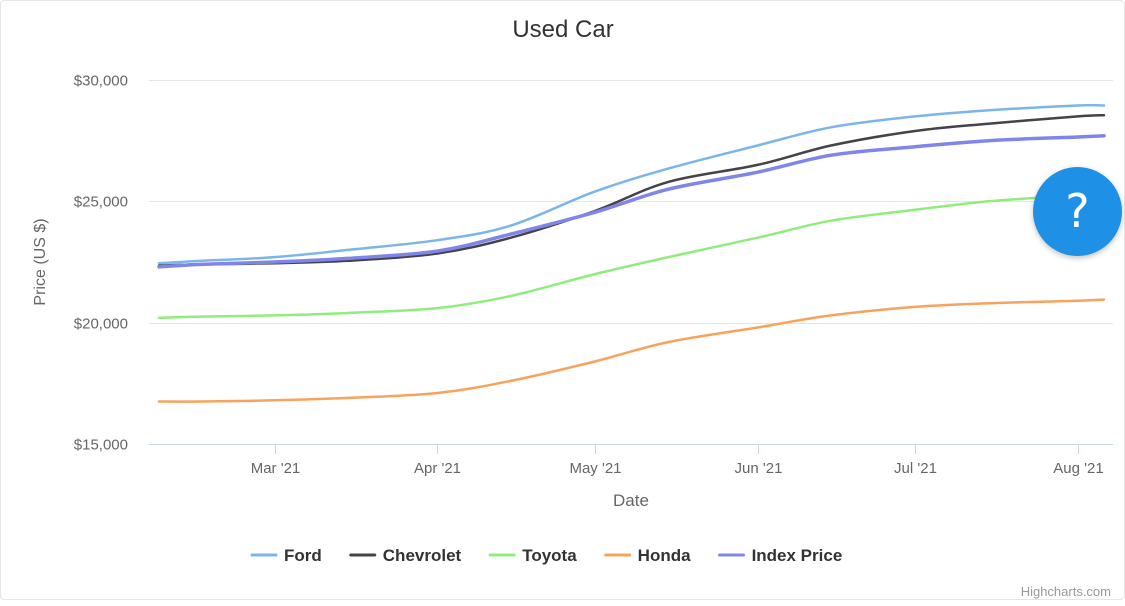 This screenshot has width=1125, height=606. What do you see at coordinates (759, 468) in the screenshot?
I see `x-tick-label: Jun '21` at bounding box center [759, 468].